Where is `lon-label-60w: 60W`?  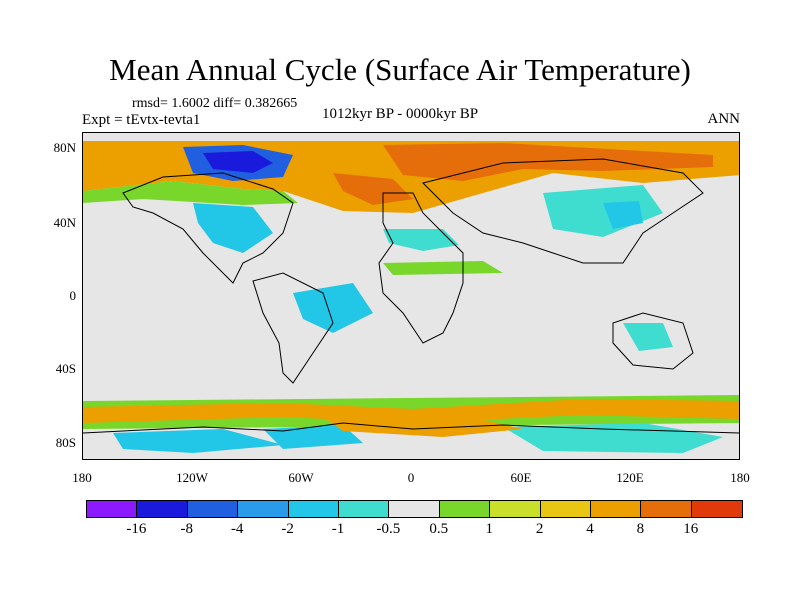
lon-label-60w: 60W is located at coordinates (301, 477).